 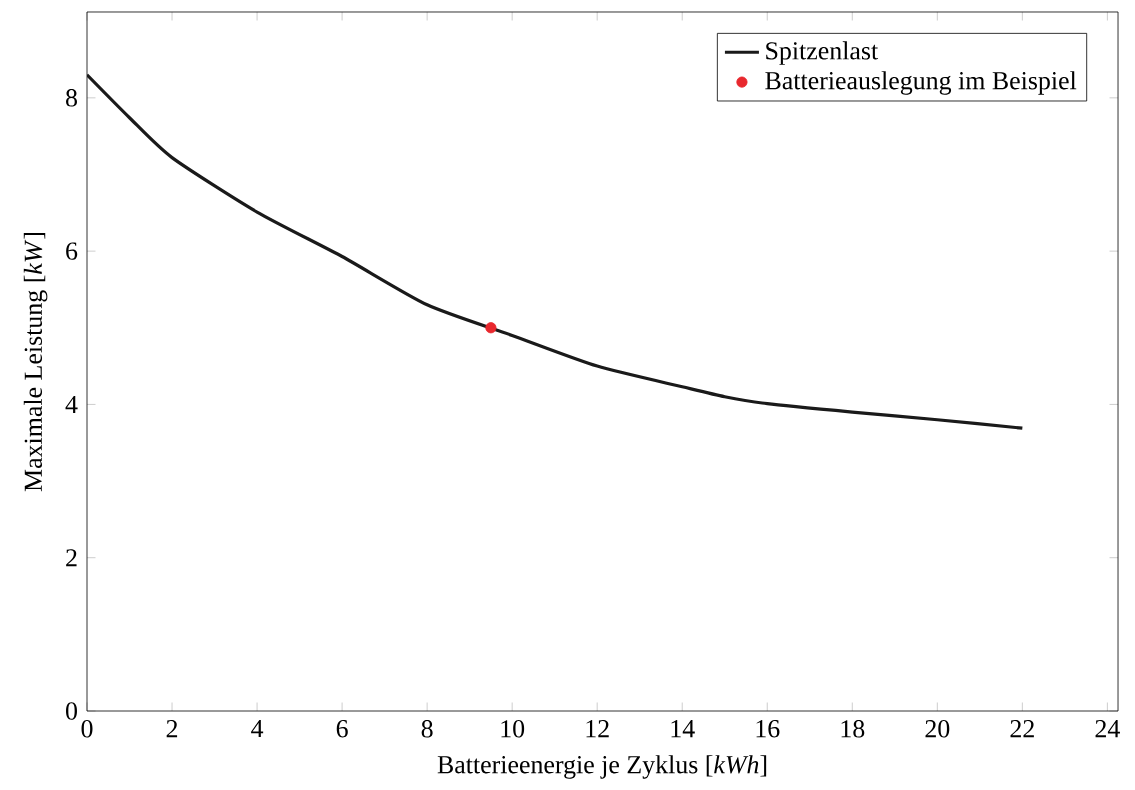 What do you see at coordinates (71, 711) in the screenshot?
I see `y-tick-label: 0` at bounding box center [71, 711].